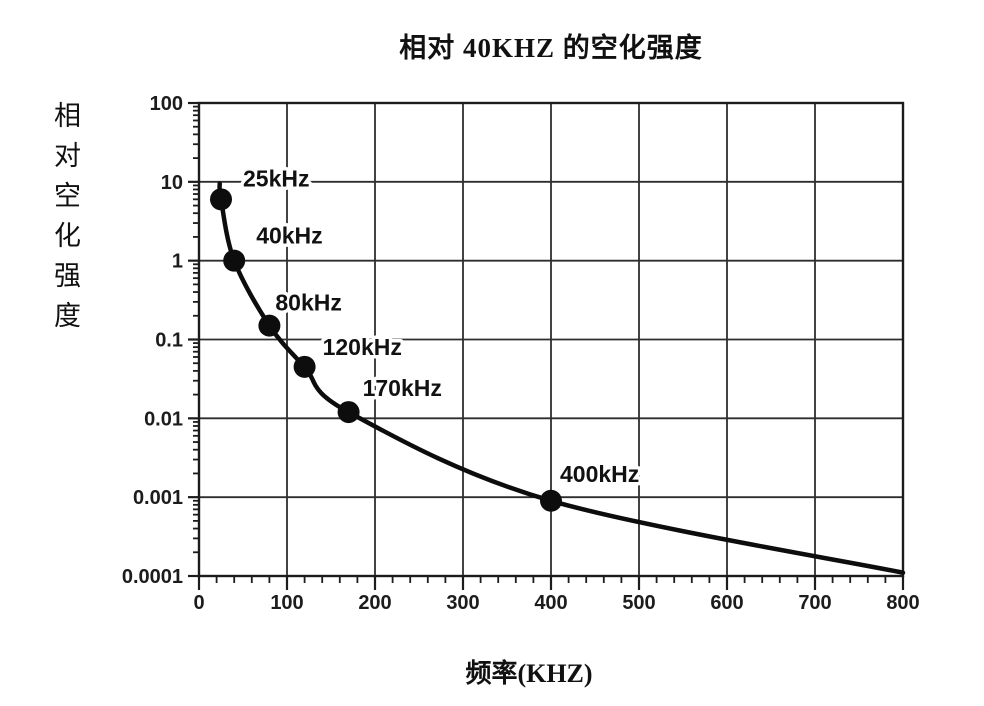  I want to click on x-axis-tick-labels: 0 100 200 300 400 500 600 700 800, so click(556, 603).